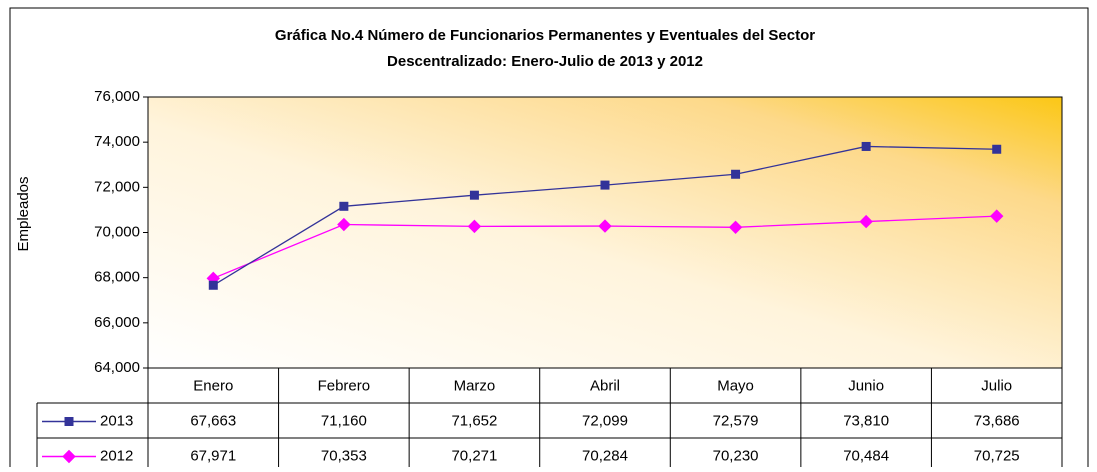 The width and height of the screenshot is (1097, 472). Describe the element at coordinates (116, 420) in the screenshot. I see `legend-label: 2013` at that location.